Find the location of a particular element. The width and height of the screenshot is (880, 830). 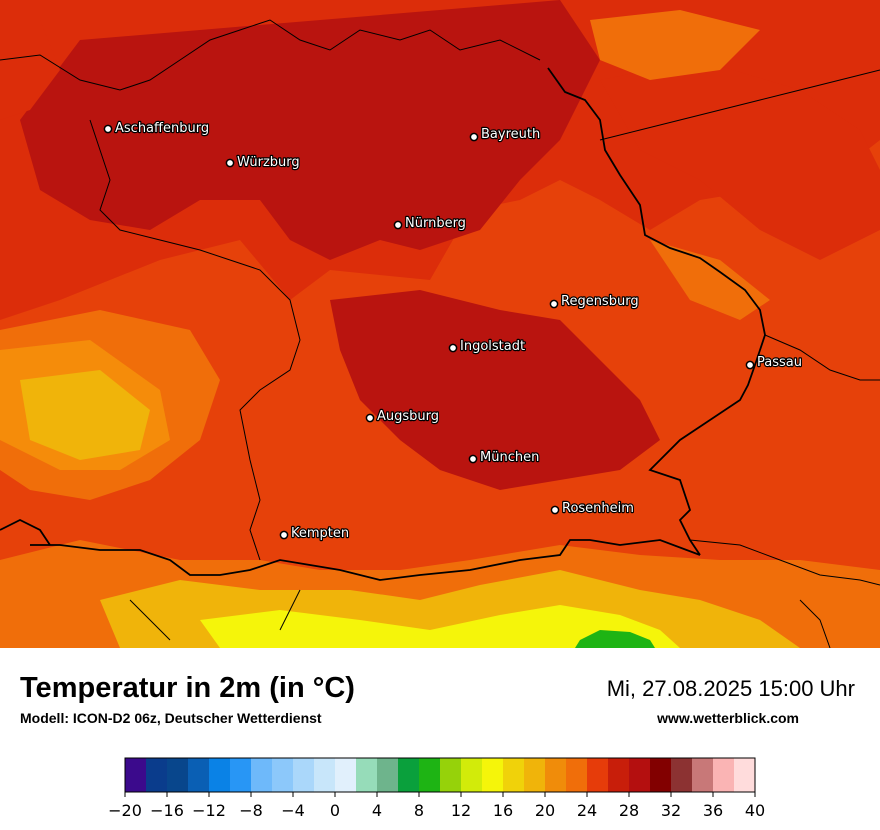

city-nuernberg: Nürnberg is located at coordinates (430, 223).